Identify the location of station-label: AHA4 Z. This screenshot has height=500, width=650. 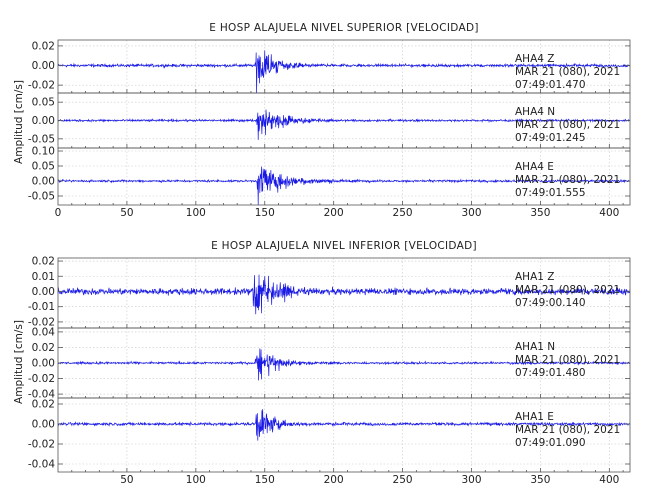
(534, 59).